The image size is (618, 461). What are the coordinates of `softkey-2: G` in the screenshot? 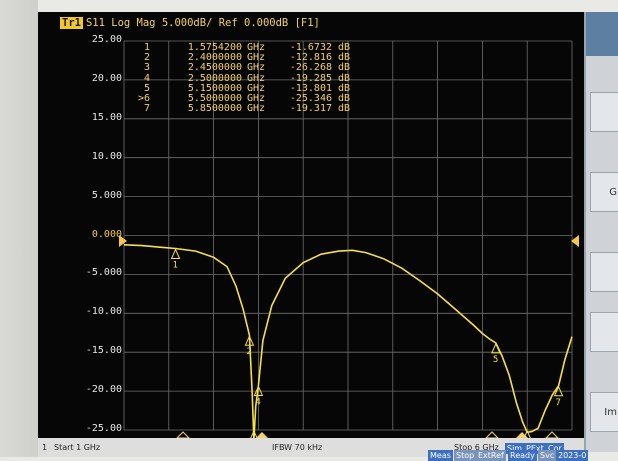 It's located at (604, 192).